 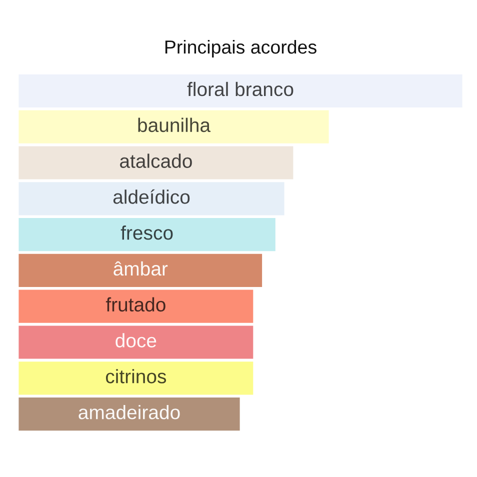 I want to click on y-tick-label: citrinos, so click(x=136, y=376).